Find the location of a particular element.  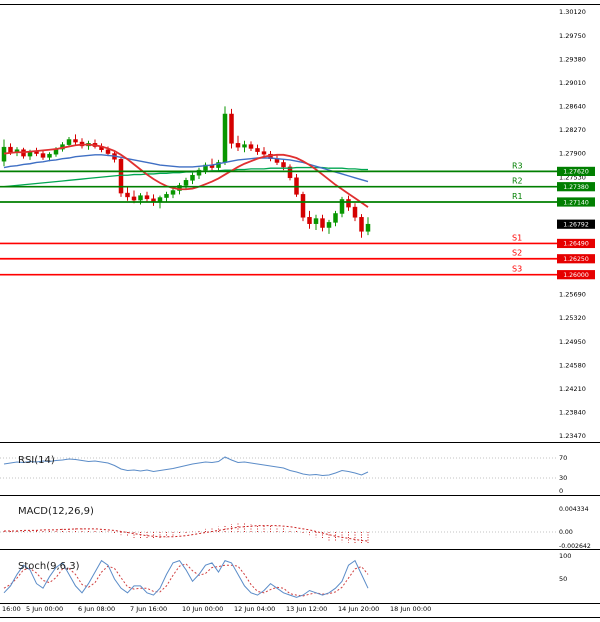

price-badge-text: 1.27620 is located at coordinates (576, 172).